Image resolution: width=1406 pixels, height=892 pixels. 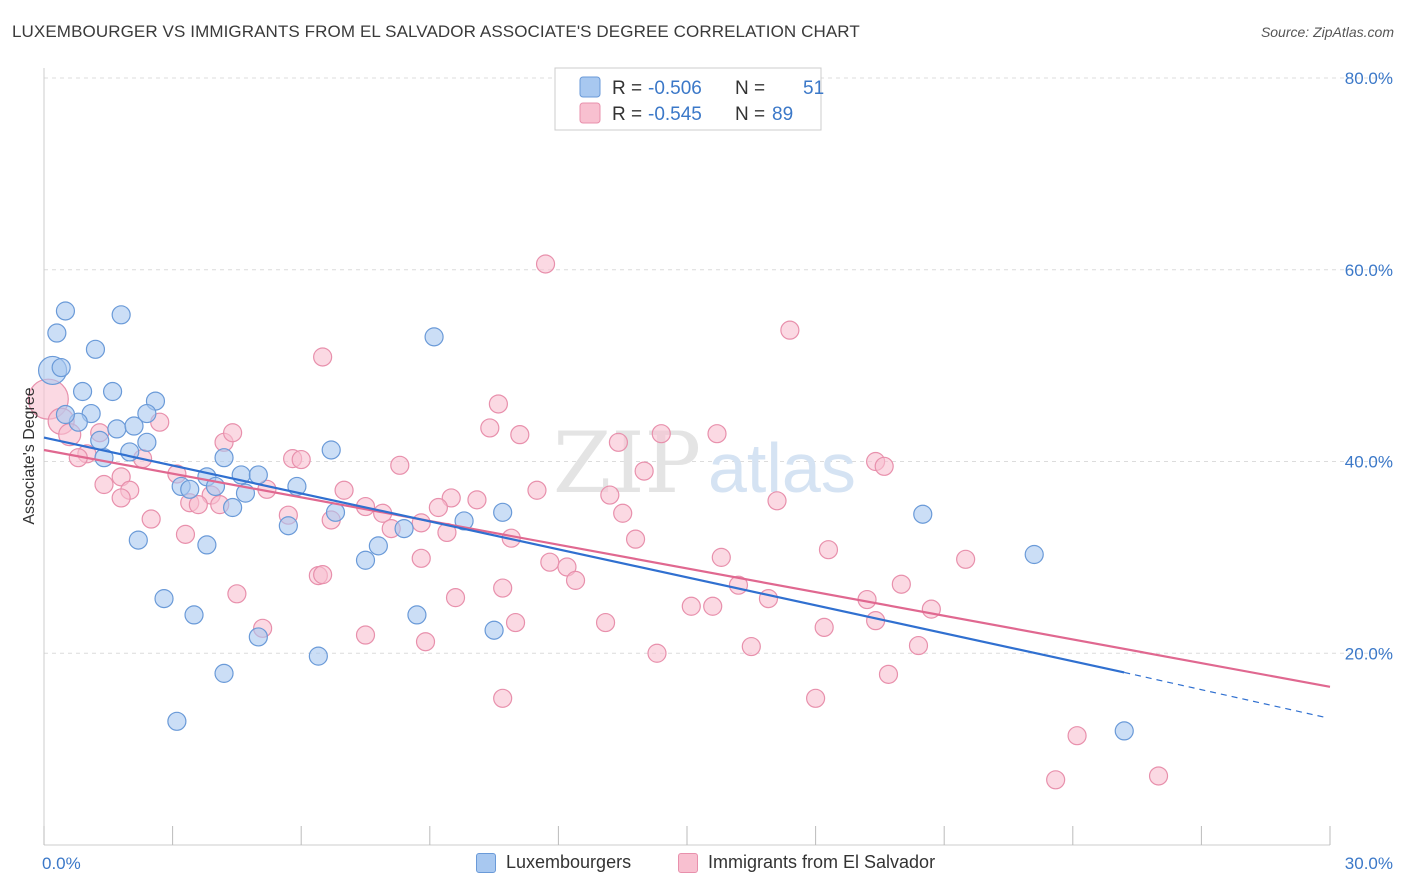 I want to click on legend-box: R = -0.506 N = 51 R = -0.545 N = 89, so click(x=689, y=99).